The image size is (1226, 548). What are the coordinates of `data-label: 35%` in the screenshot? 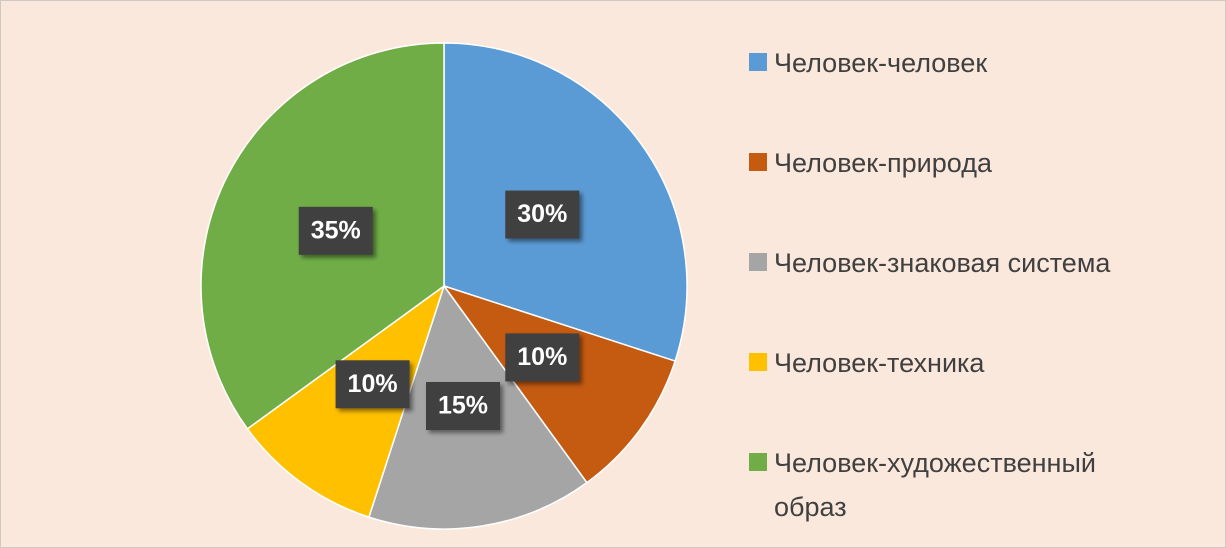 It's located at (336, 230).